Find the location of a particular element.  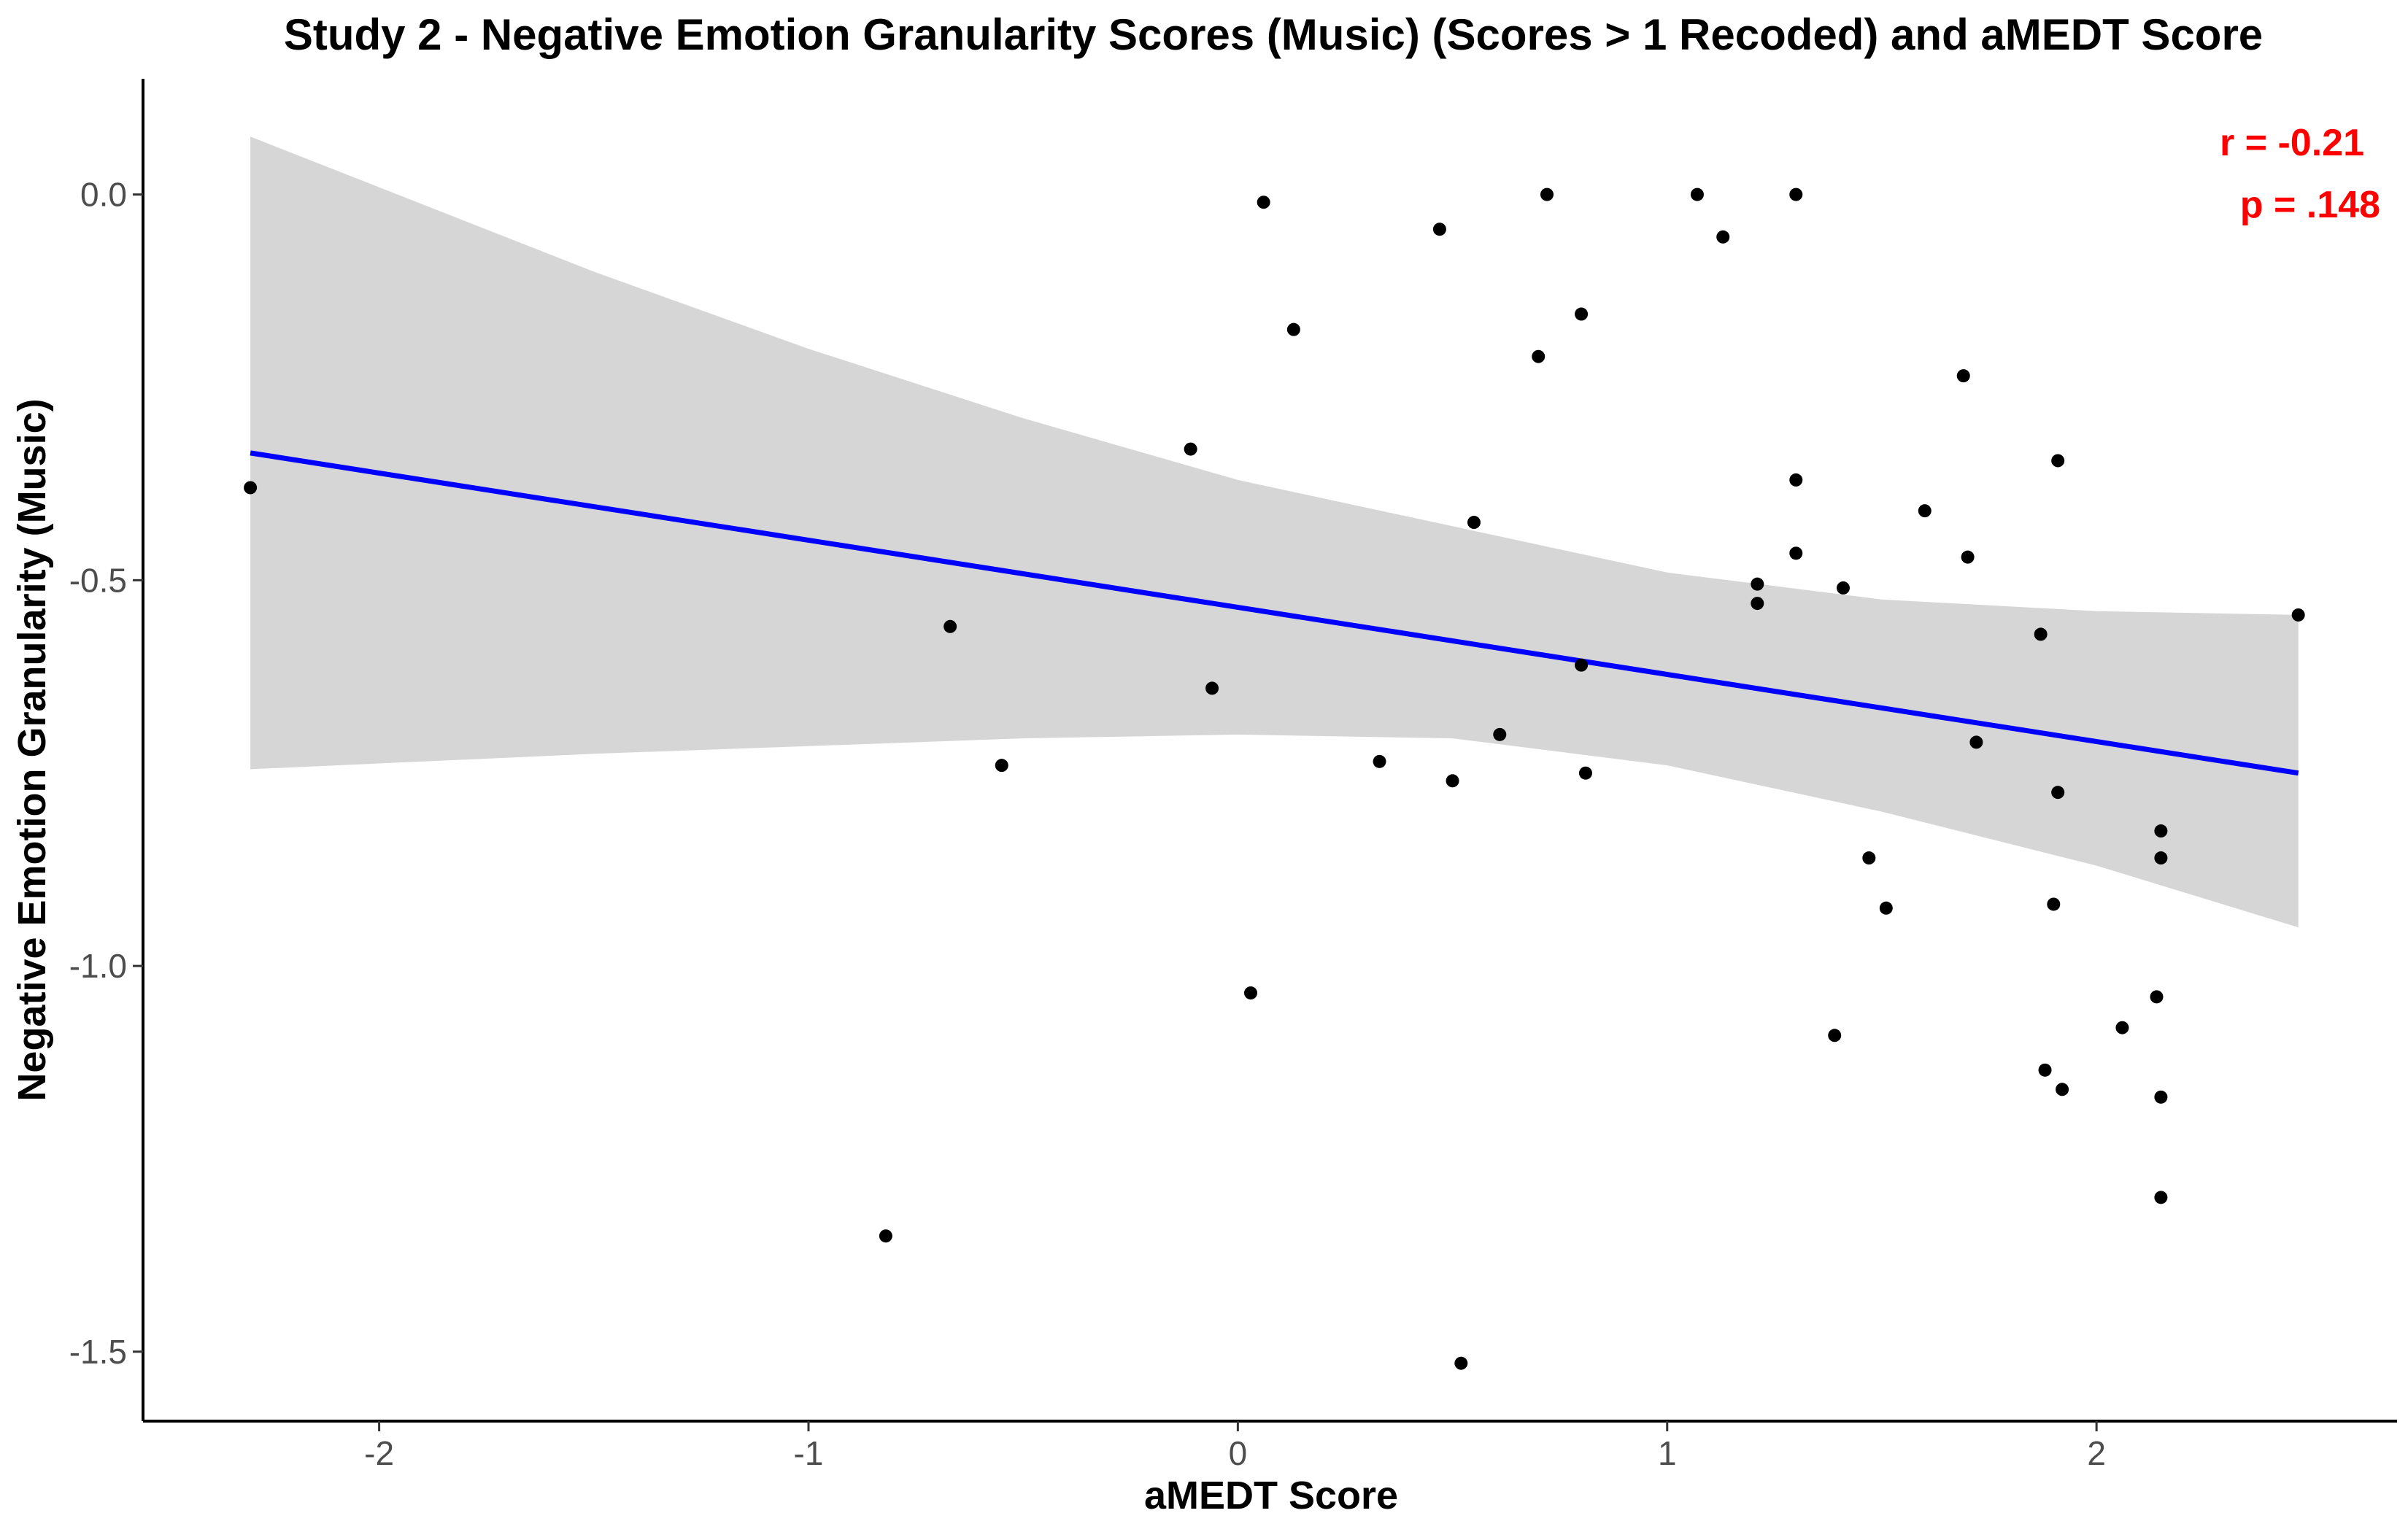

x-tick-label: 1 is located at coordinates (1667, 1453).